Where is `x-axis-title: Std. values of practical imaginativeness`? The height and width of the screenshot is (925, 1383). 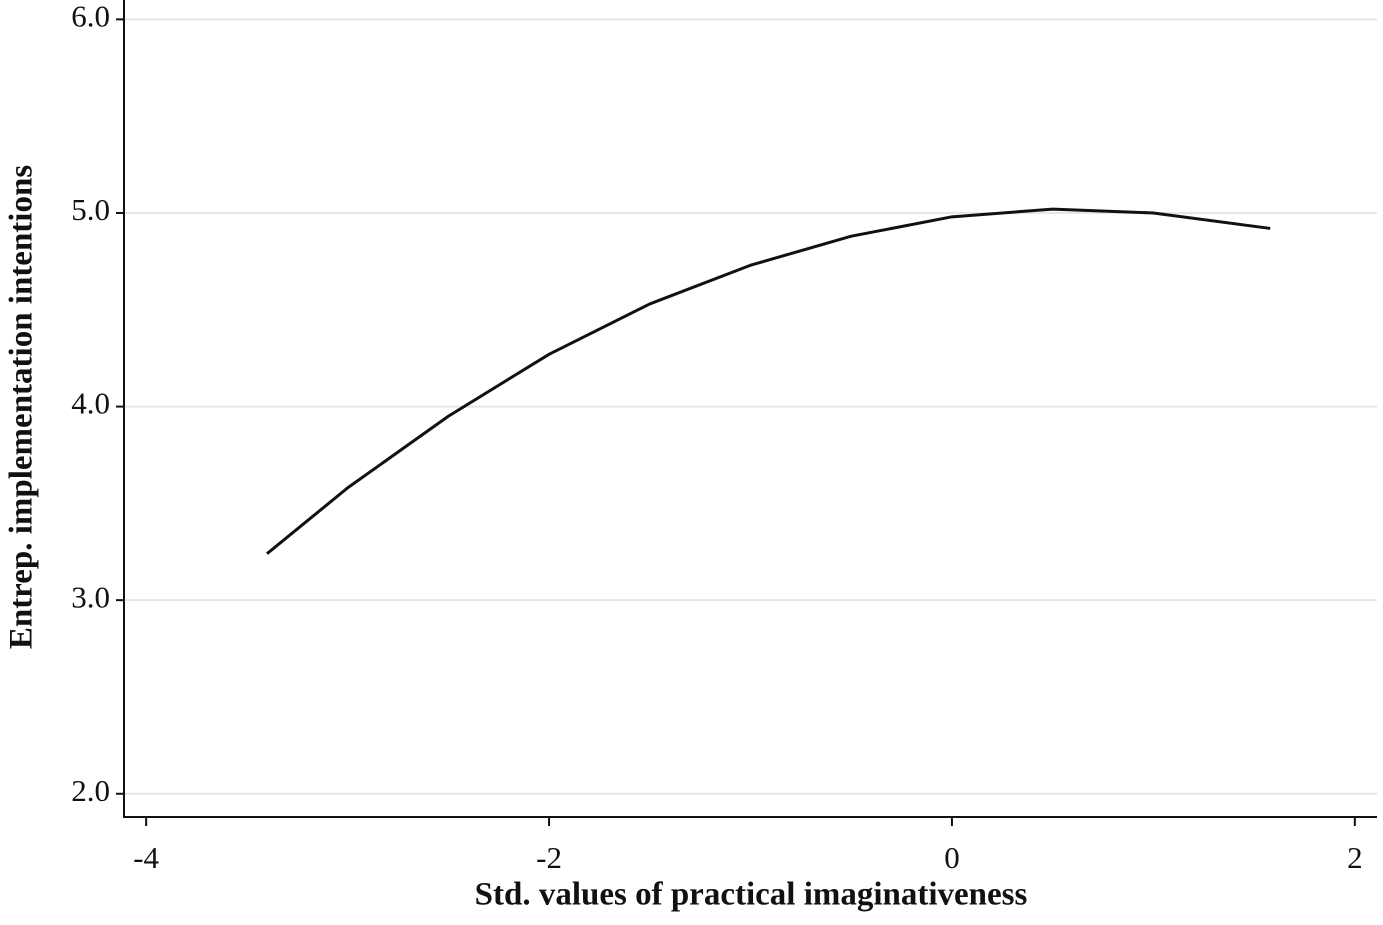 x-axis-title: Std. values of practical imaginativeness is located at coordinates (751, 895).